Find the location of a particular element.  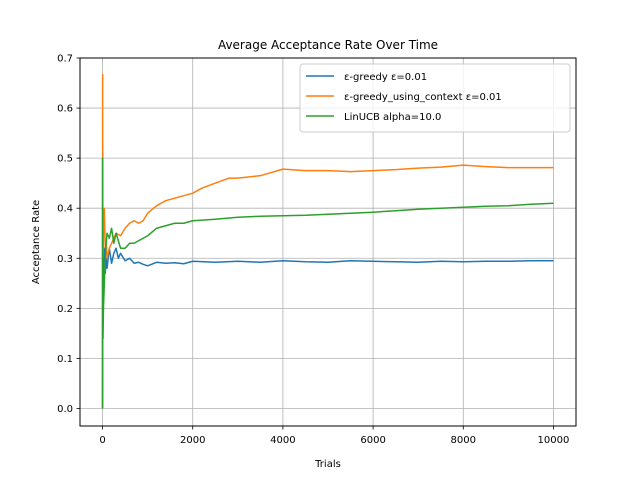

y-axis-title: Acceptance Rate is located at coordinates (36, 242).